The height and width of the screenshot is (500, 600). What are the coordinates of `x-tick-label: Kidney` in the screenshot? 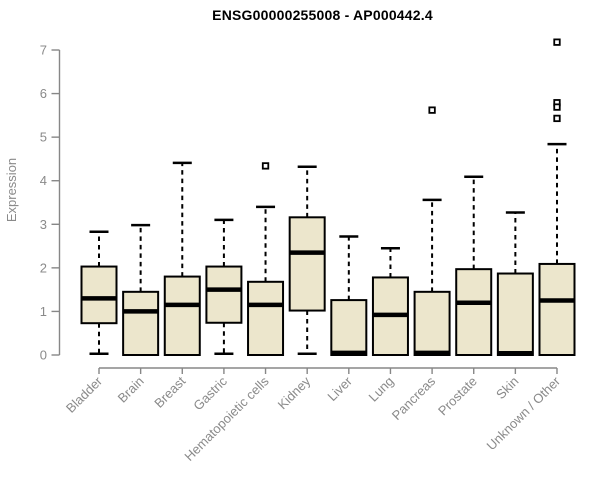 It's located at (294, 392).